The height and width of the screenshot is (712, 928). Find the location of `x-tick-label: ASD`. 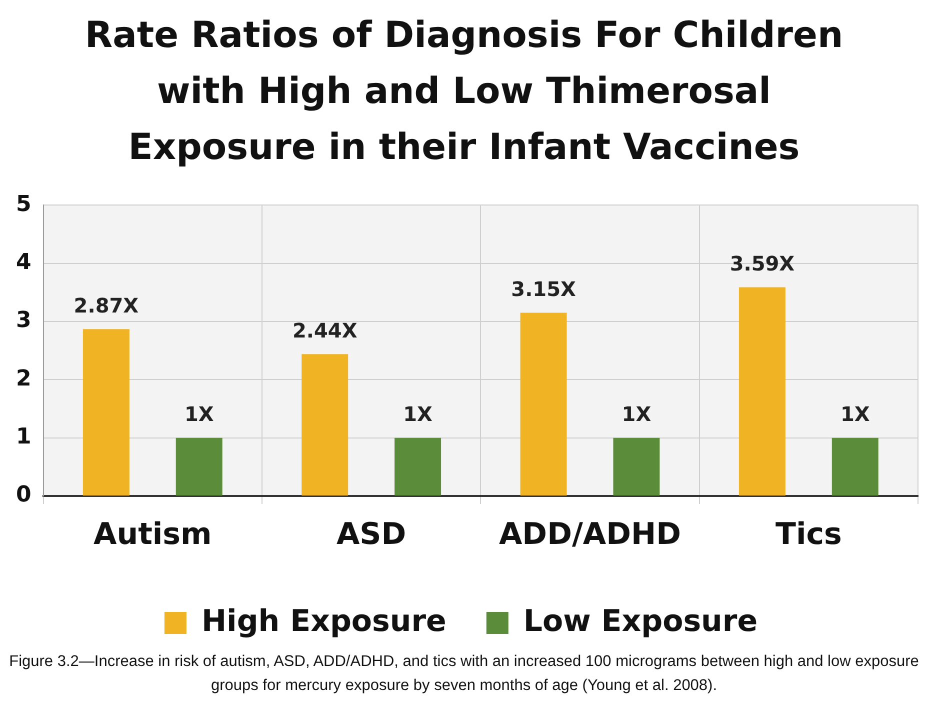

x-tick-label: ASD is located at coordinates (371, 534).